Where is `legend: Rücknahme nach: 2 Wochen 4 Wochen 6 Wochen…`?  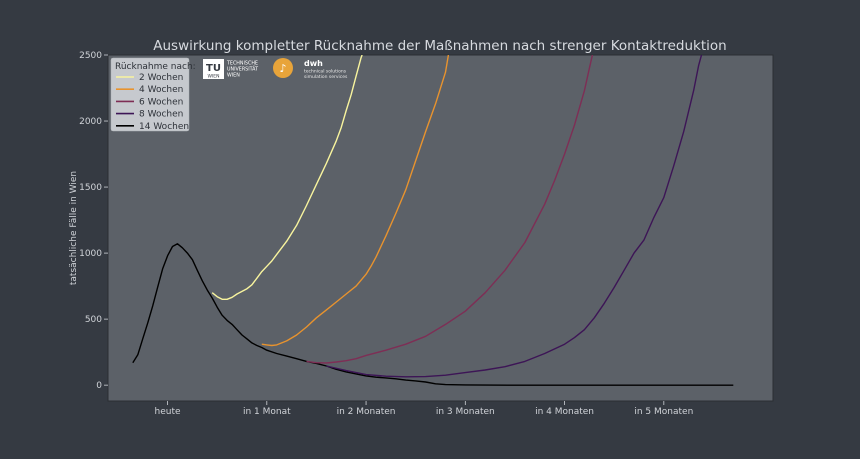
legend: Rücknahme nach: 2 Wochen 4 Wochen 6 Wochen… is located at coordinates (153, 94).